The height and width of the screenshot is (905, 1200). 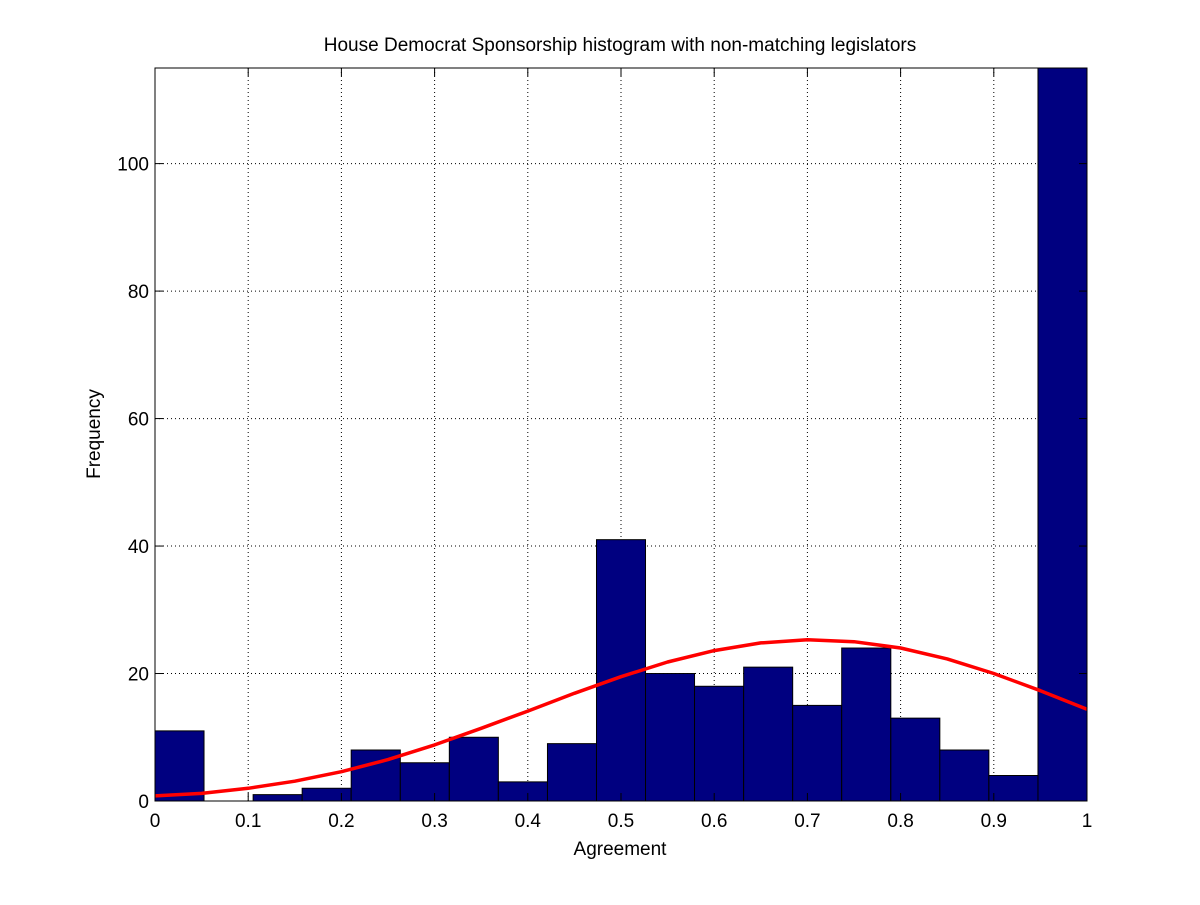 I want to click on x-tick-label: 0.6, so click(x=714, y=821).